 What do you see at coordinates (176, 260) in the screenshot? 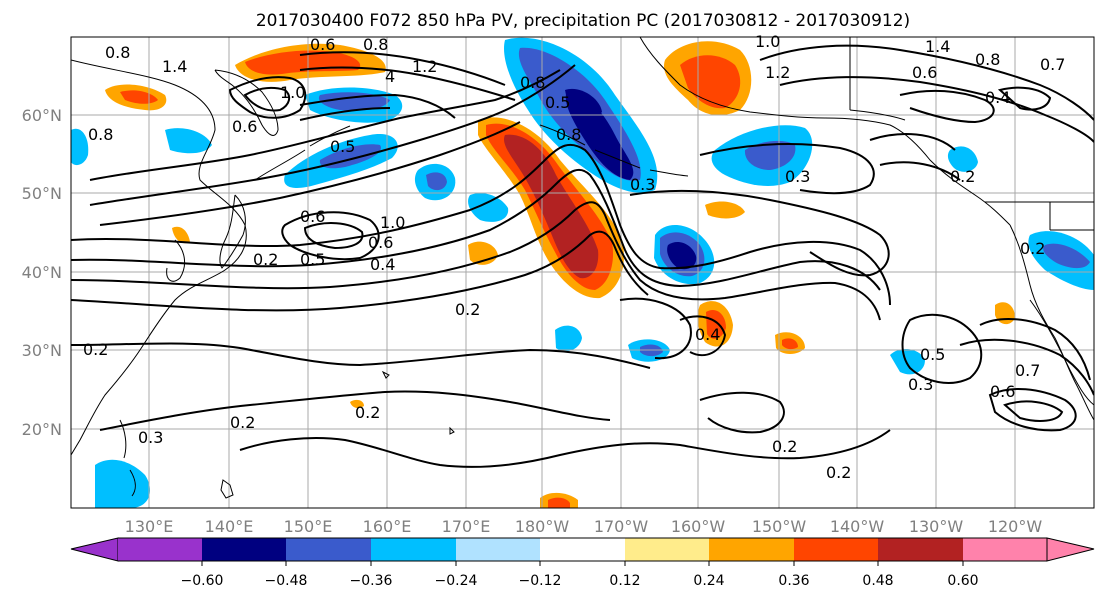
I see `coast-korea` at bounding box center [176, 260].